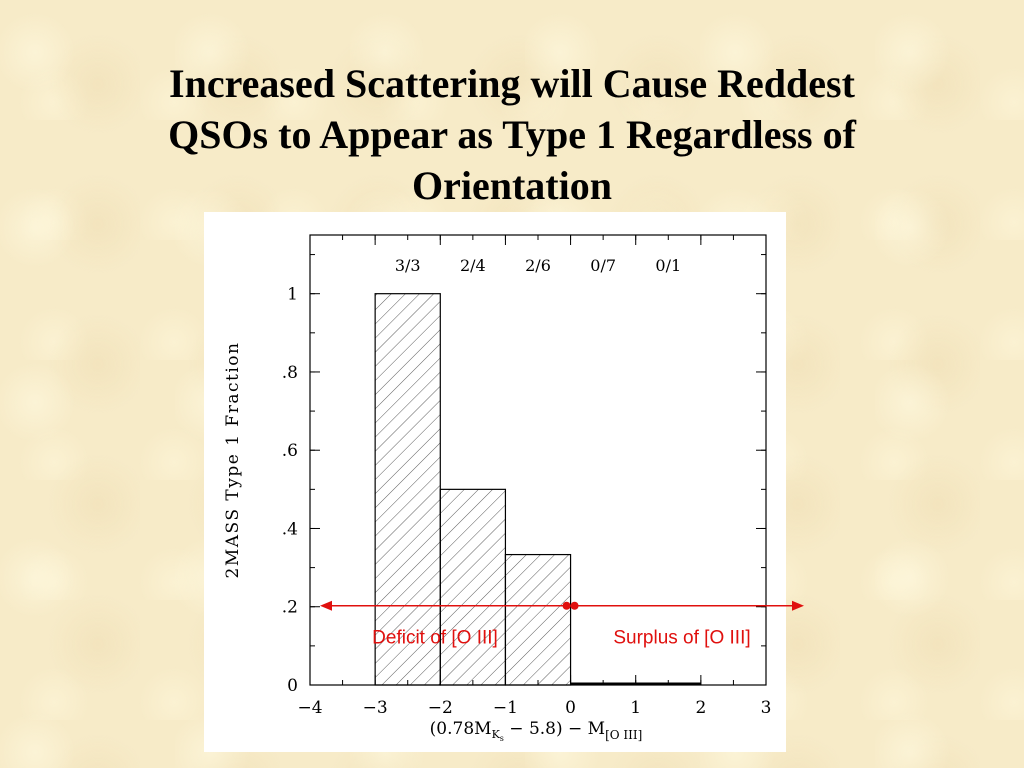  What do you see at coordinates (290, 451) in the screenshot?
I see `y-tick-label: .6` at bounding box center [290, 451].